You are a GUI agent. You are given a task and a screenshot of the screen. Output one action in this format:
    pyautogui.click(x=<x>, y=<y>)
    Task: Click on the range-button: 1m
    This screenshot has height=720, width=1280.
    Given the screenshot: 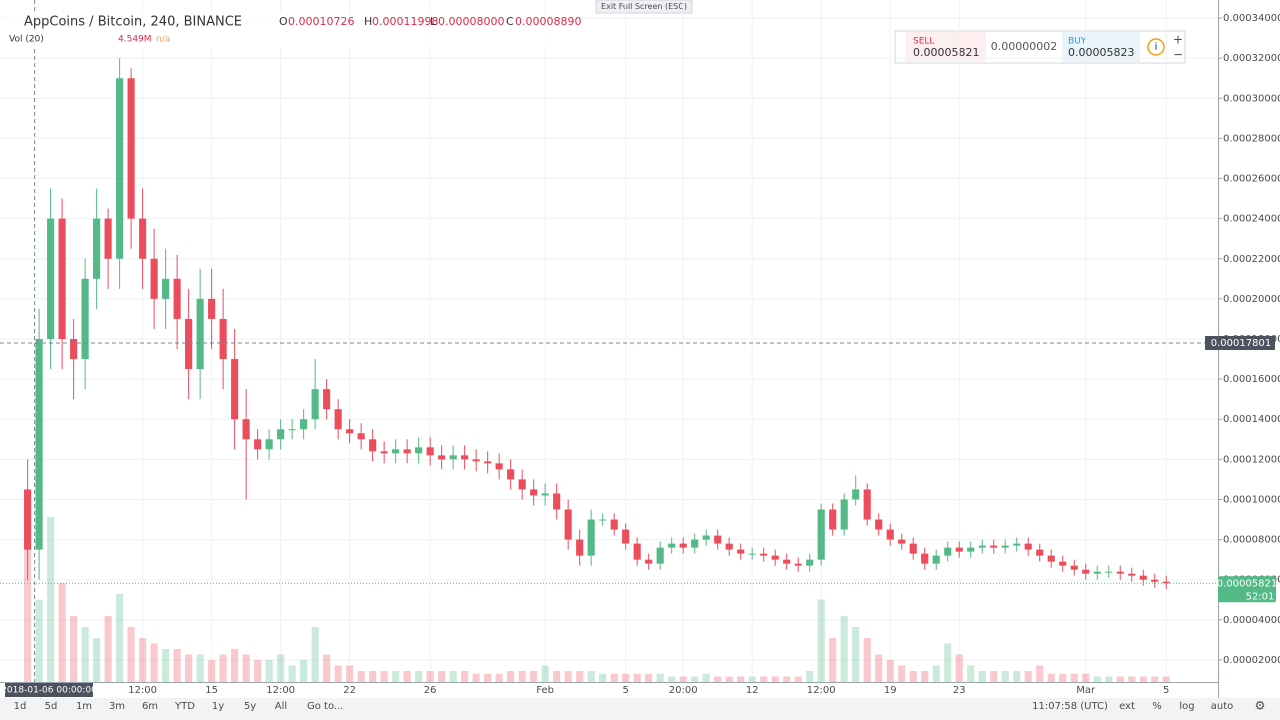 What is the action you would take?
    pyautogui.click(x=84, y=706)
    